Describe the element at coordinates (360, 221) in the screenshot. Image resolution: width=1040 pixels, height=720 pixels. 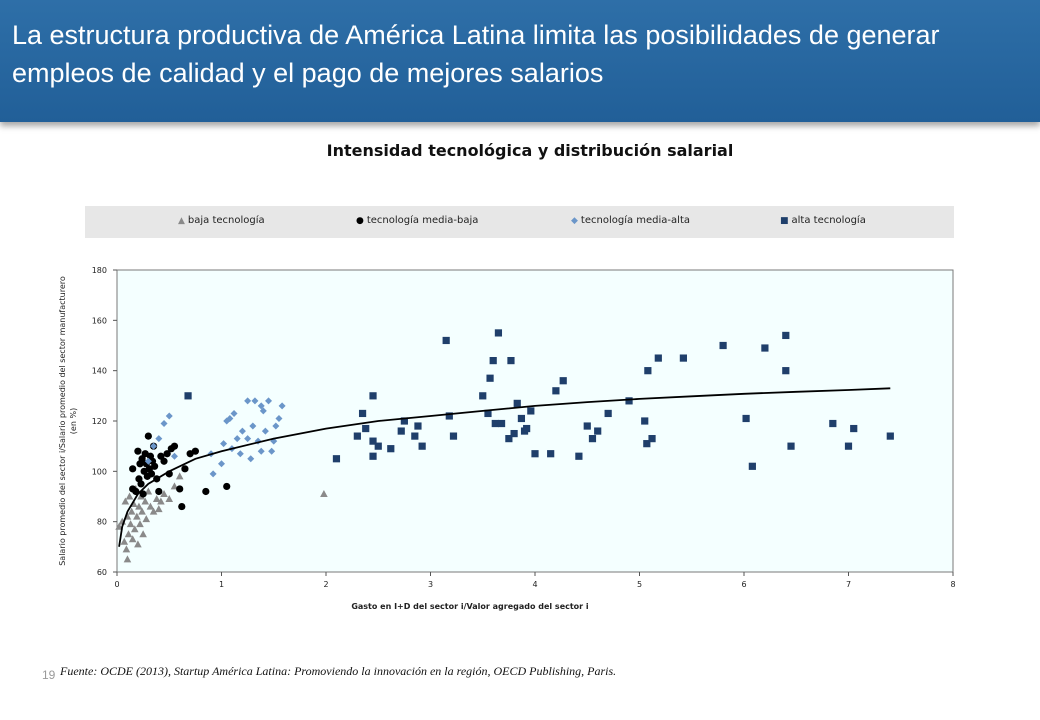
I see `circle-marker-icon: ●` at that location.